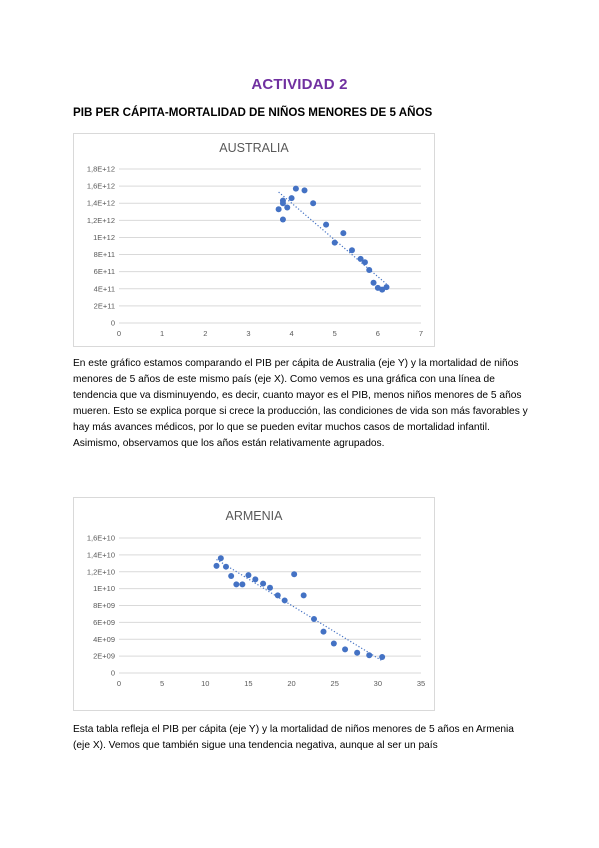 This screenshot has width=599, height=848. What do you see at coordinates (101, 186) in the screenshot?
I see `y-tick-label: 1,6E+12` at bounding box center [101, 186].